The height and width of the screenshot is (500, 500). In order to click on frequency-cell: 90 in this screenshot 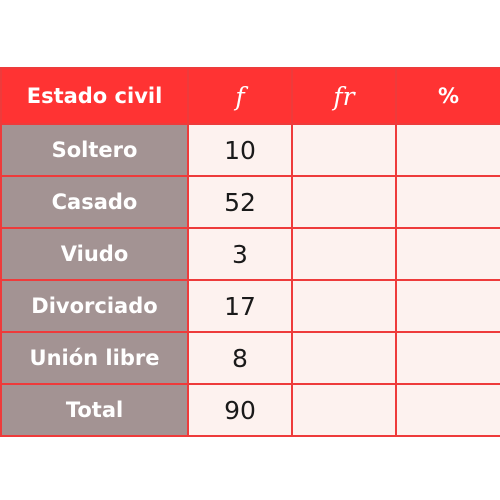, I will do `click(240, 410)`.